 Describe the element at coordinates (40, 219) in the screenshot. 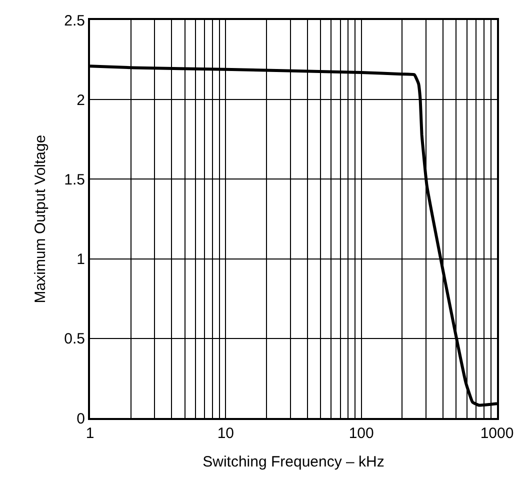

I see `y-axis-title: Maximum Output Voltage` at that location.